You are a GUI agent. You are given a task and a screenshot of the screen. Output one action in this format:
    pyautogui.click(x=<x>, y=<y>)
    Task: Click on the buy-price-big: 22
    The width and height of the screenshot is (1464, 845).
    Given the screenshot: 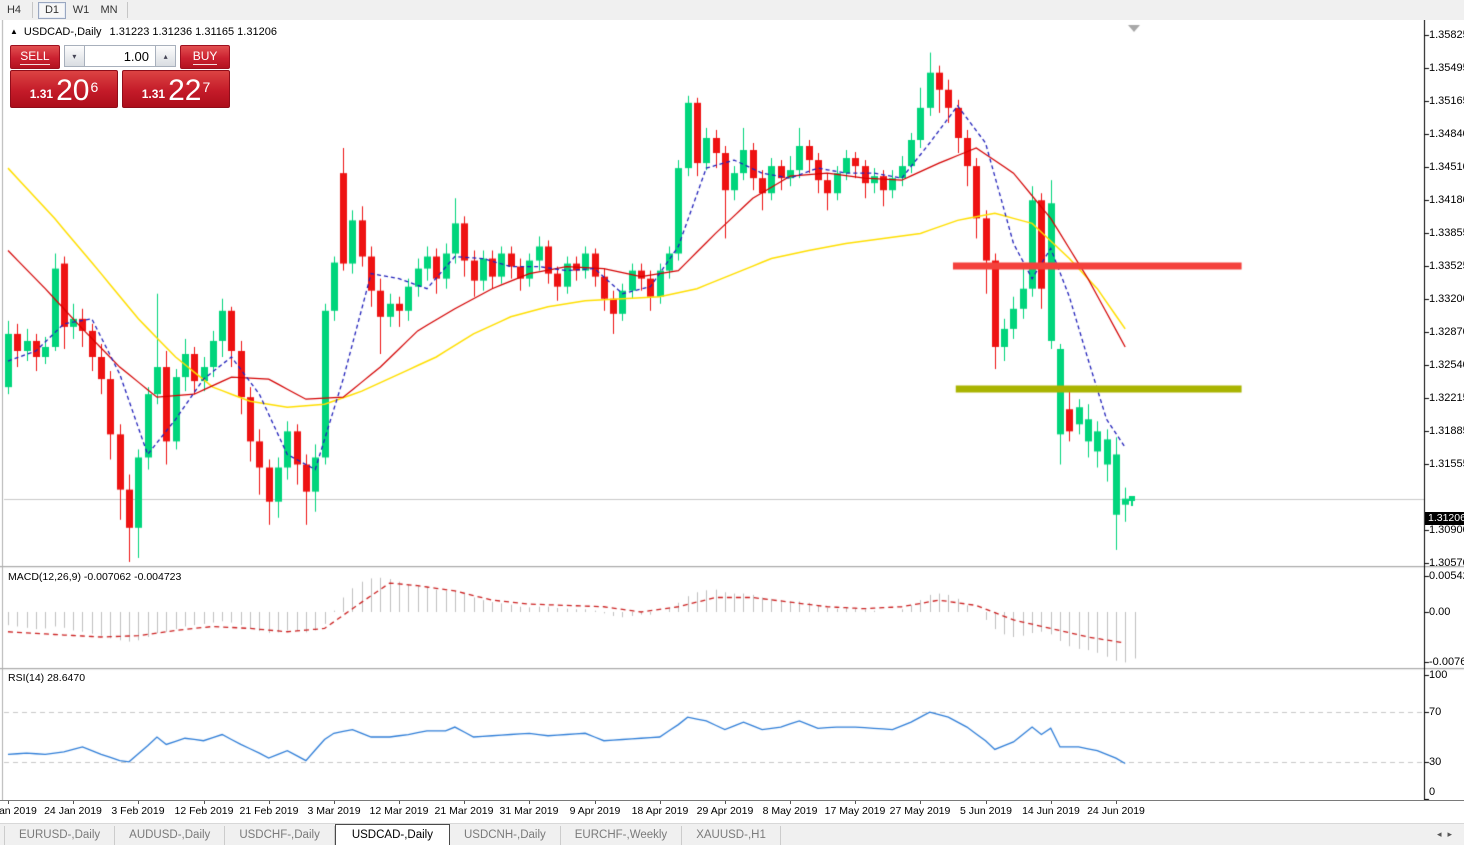 What is the action you would take?
    pyautogui.click(x=185, y=90)
    